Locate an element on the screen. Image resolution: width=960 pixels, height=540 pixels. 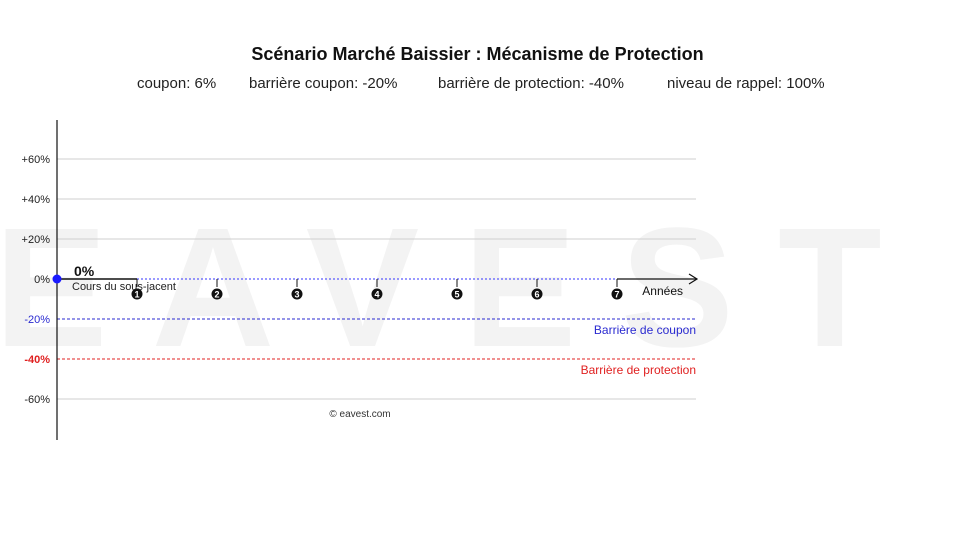
y-tick-label: +40% is located at coordinates (36, 200).